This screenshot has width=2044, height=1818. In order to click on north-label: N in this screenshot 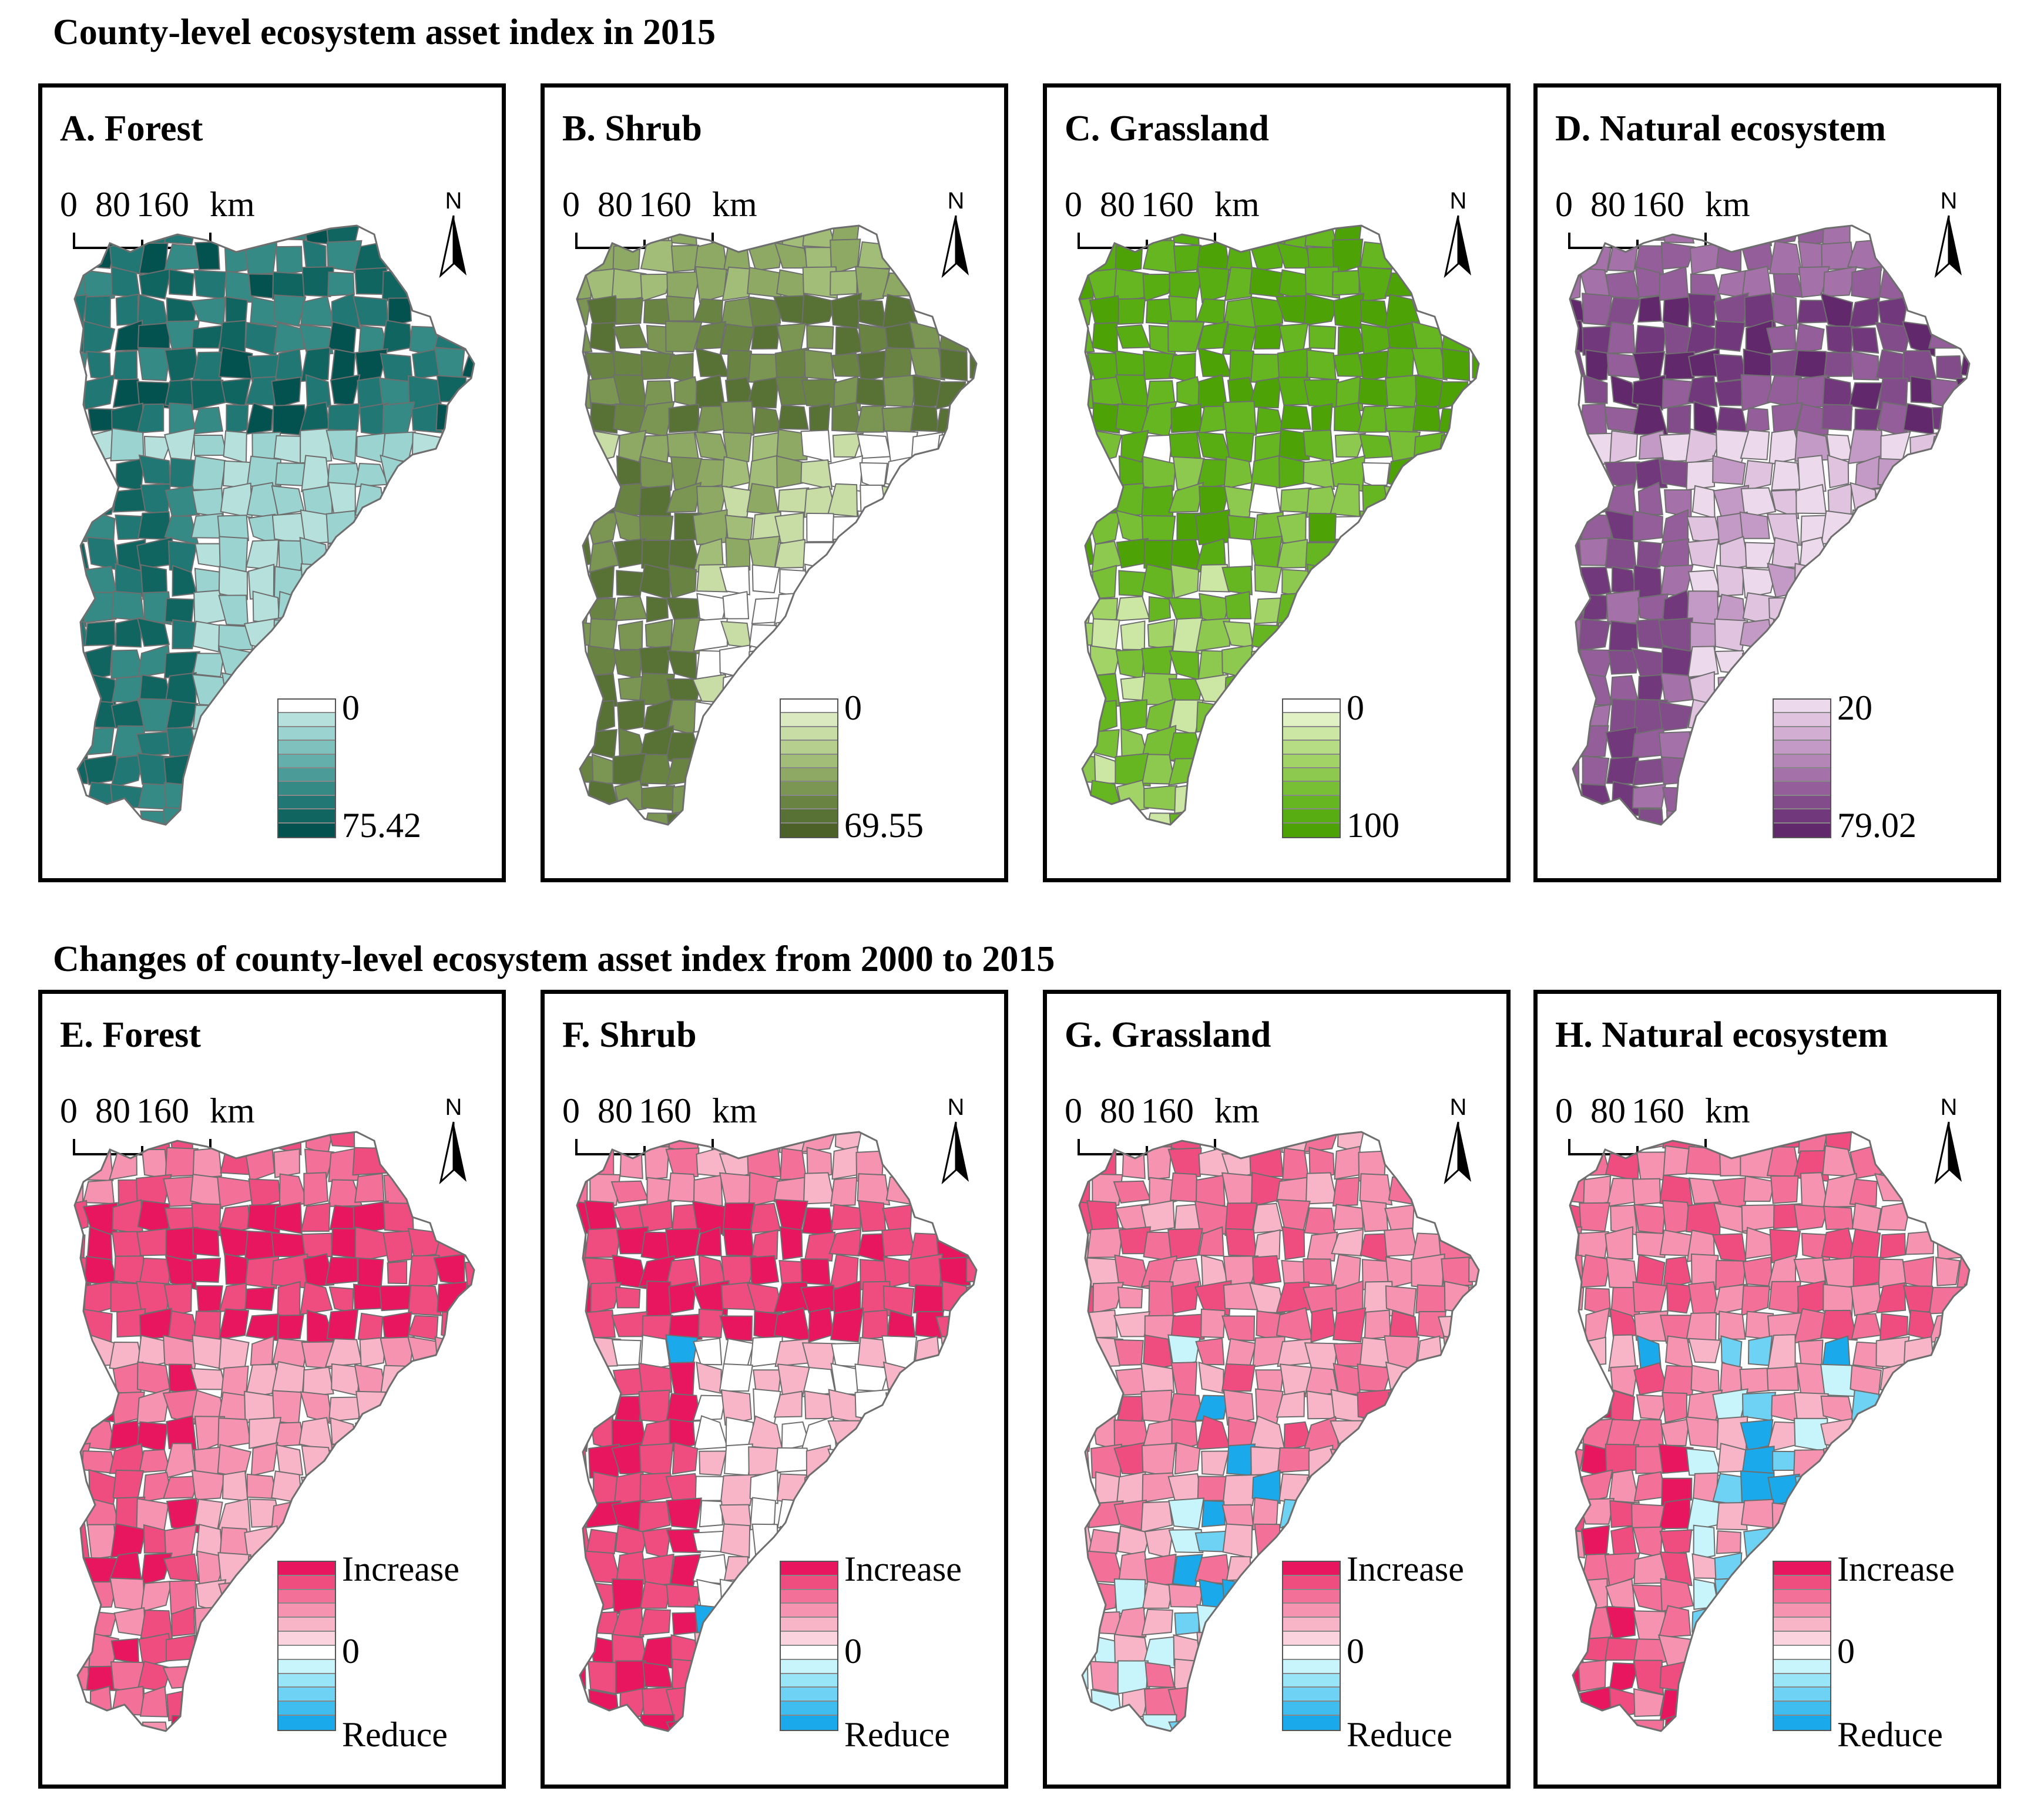, I will do `click(956, 201)`.